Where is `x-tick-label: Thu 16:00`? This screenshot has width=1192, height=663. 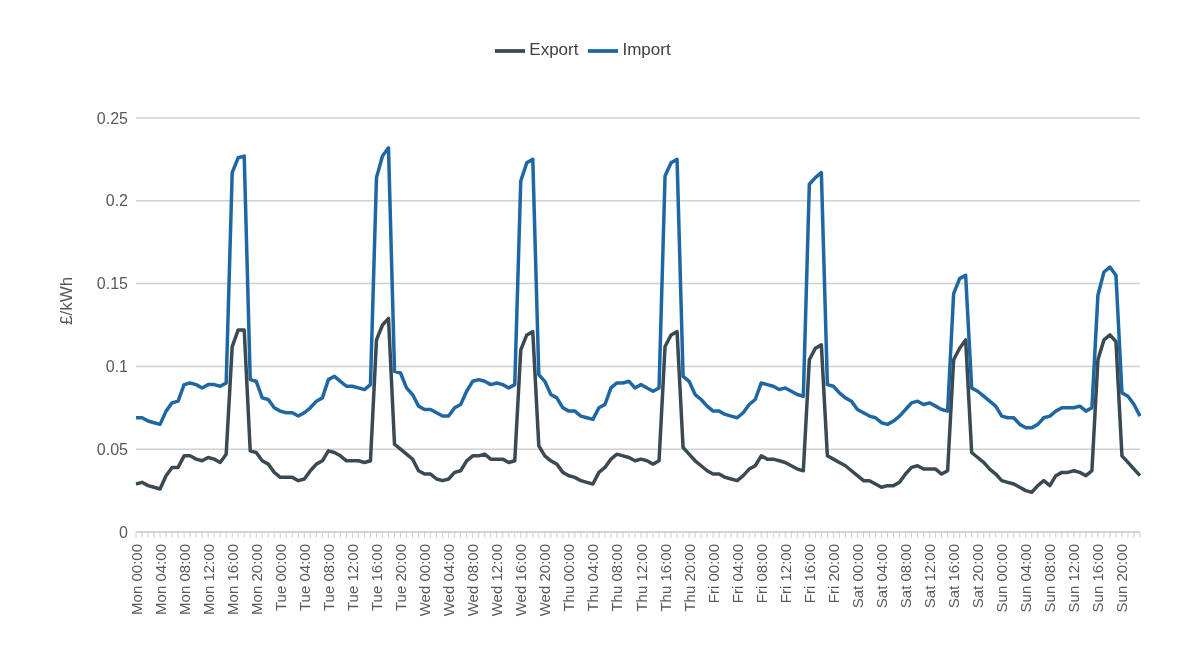
x-tick-label: Thu 16:00 is located at coordinates (665, 578).